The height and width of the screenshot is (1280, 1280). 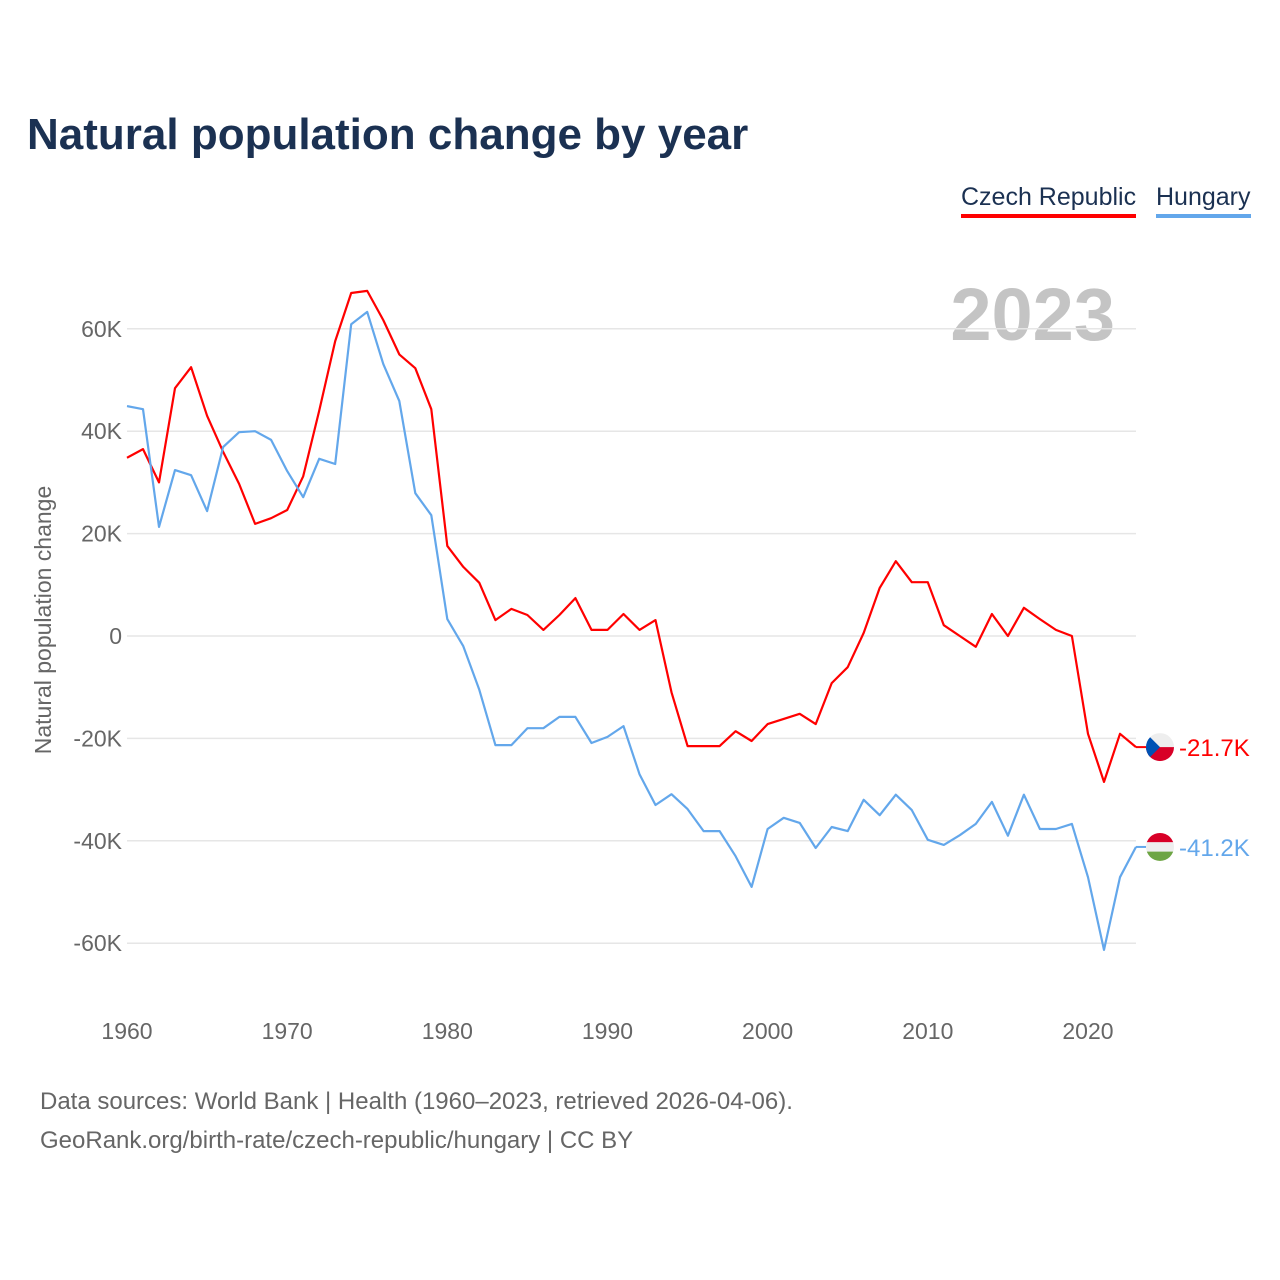 What do you see at coordinates (43, 620) in the screenshot?
I see `y-axis-title: Natural population change` at bounding box center [43, 620].